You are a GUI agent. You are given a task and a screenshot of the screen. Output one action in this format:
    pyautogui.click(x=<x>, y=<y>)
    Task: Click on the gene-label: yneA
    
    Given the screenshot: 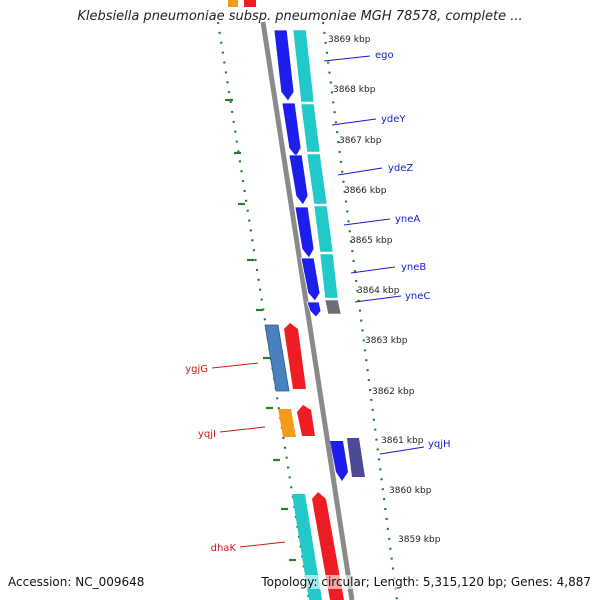 What is the action you would take?
    pyautogui.click(x=407, y=219)
    